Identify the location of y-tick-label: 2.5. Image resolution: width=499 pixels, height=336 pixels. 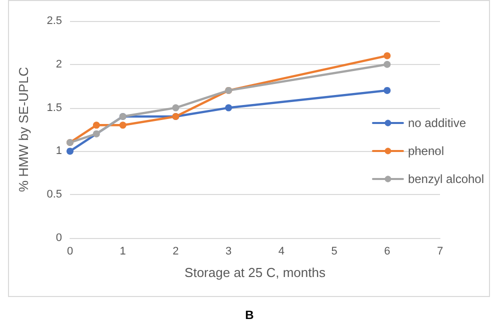
(54, 21).